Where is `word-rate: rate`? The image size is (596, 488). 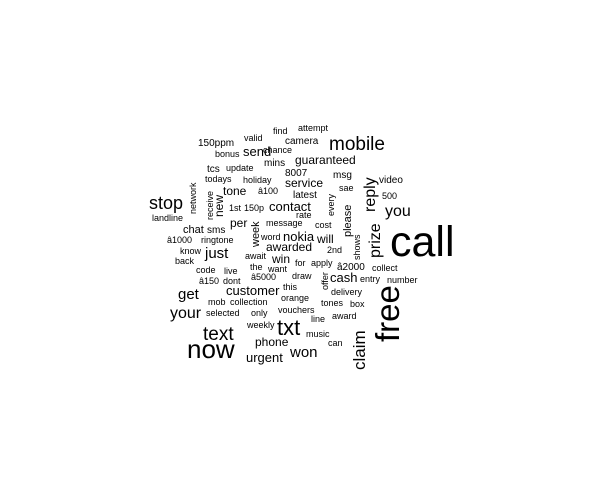 word-rate: rate is located at coordinates (304, 215).